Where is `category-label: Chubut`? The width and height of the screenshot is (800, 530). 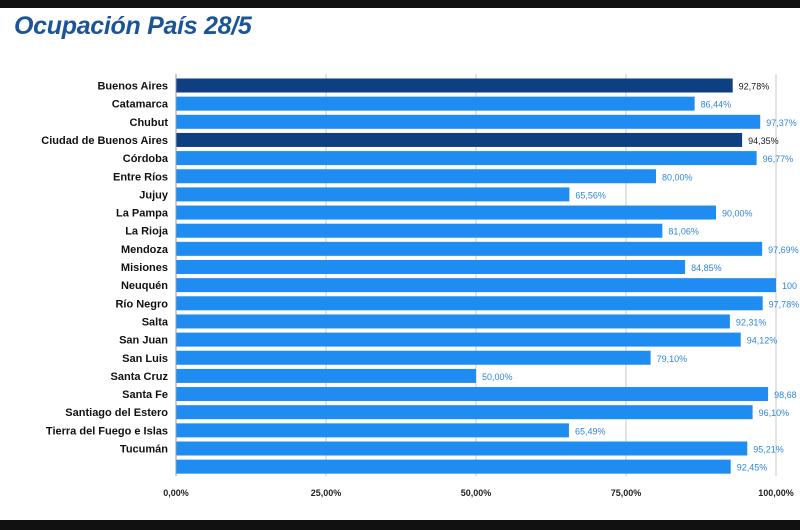
category-label: Chubut is located at coordinates (149, 123).